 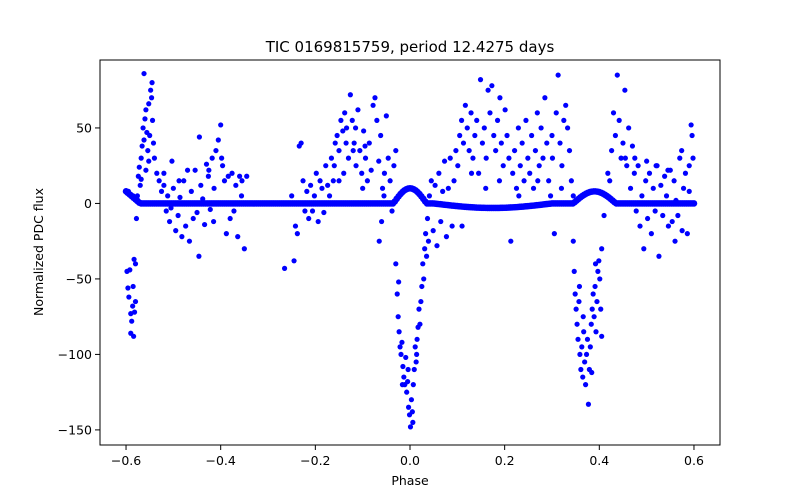 I want to click on x-tick-label: 0.0, so click(x=410, y=460).